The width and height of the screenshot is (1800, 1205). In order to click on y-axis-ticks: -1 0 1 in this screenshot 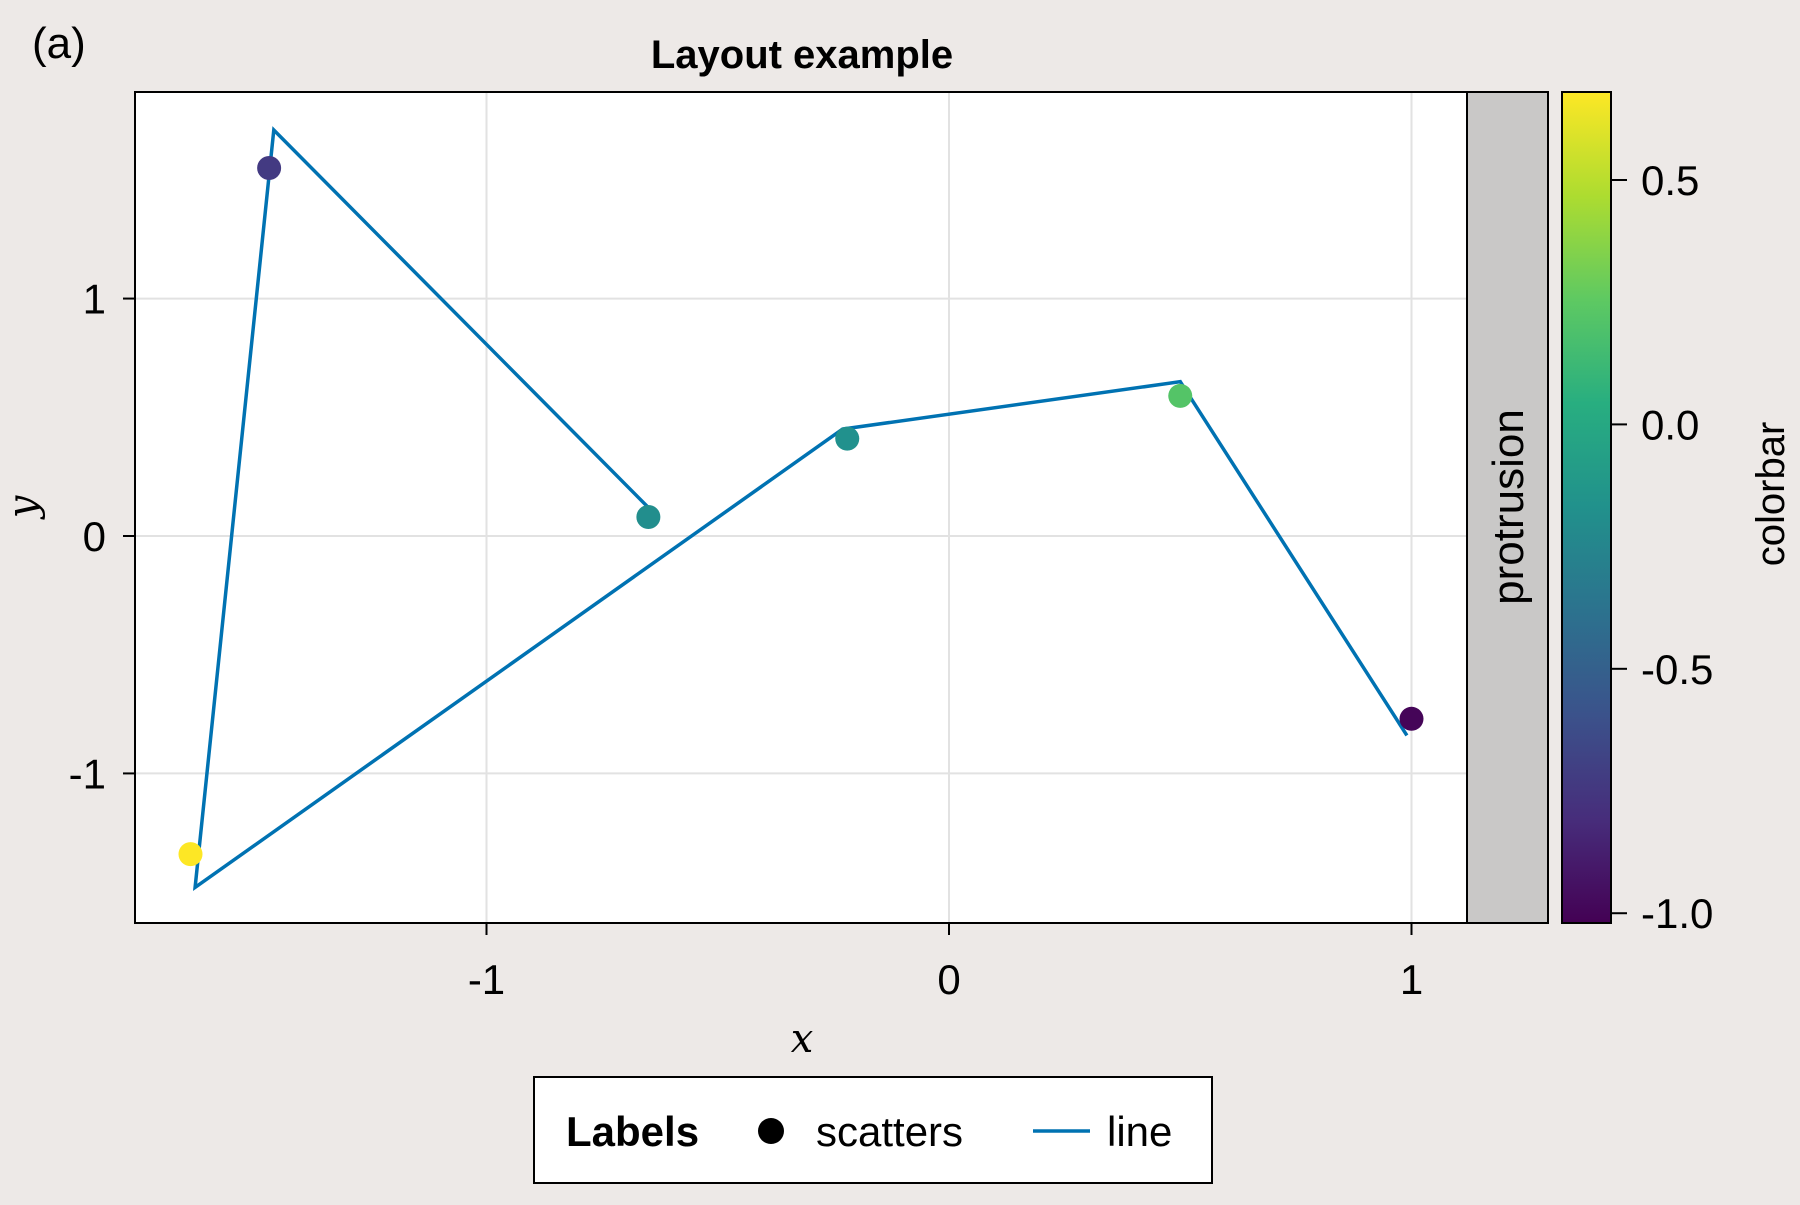, I will do `click(102, 536)`.